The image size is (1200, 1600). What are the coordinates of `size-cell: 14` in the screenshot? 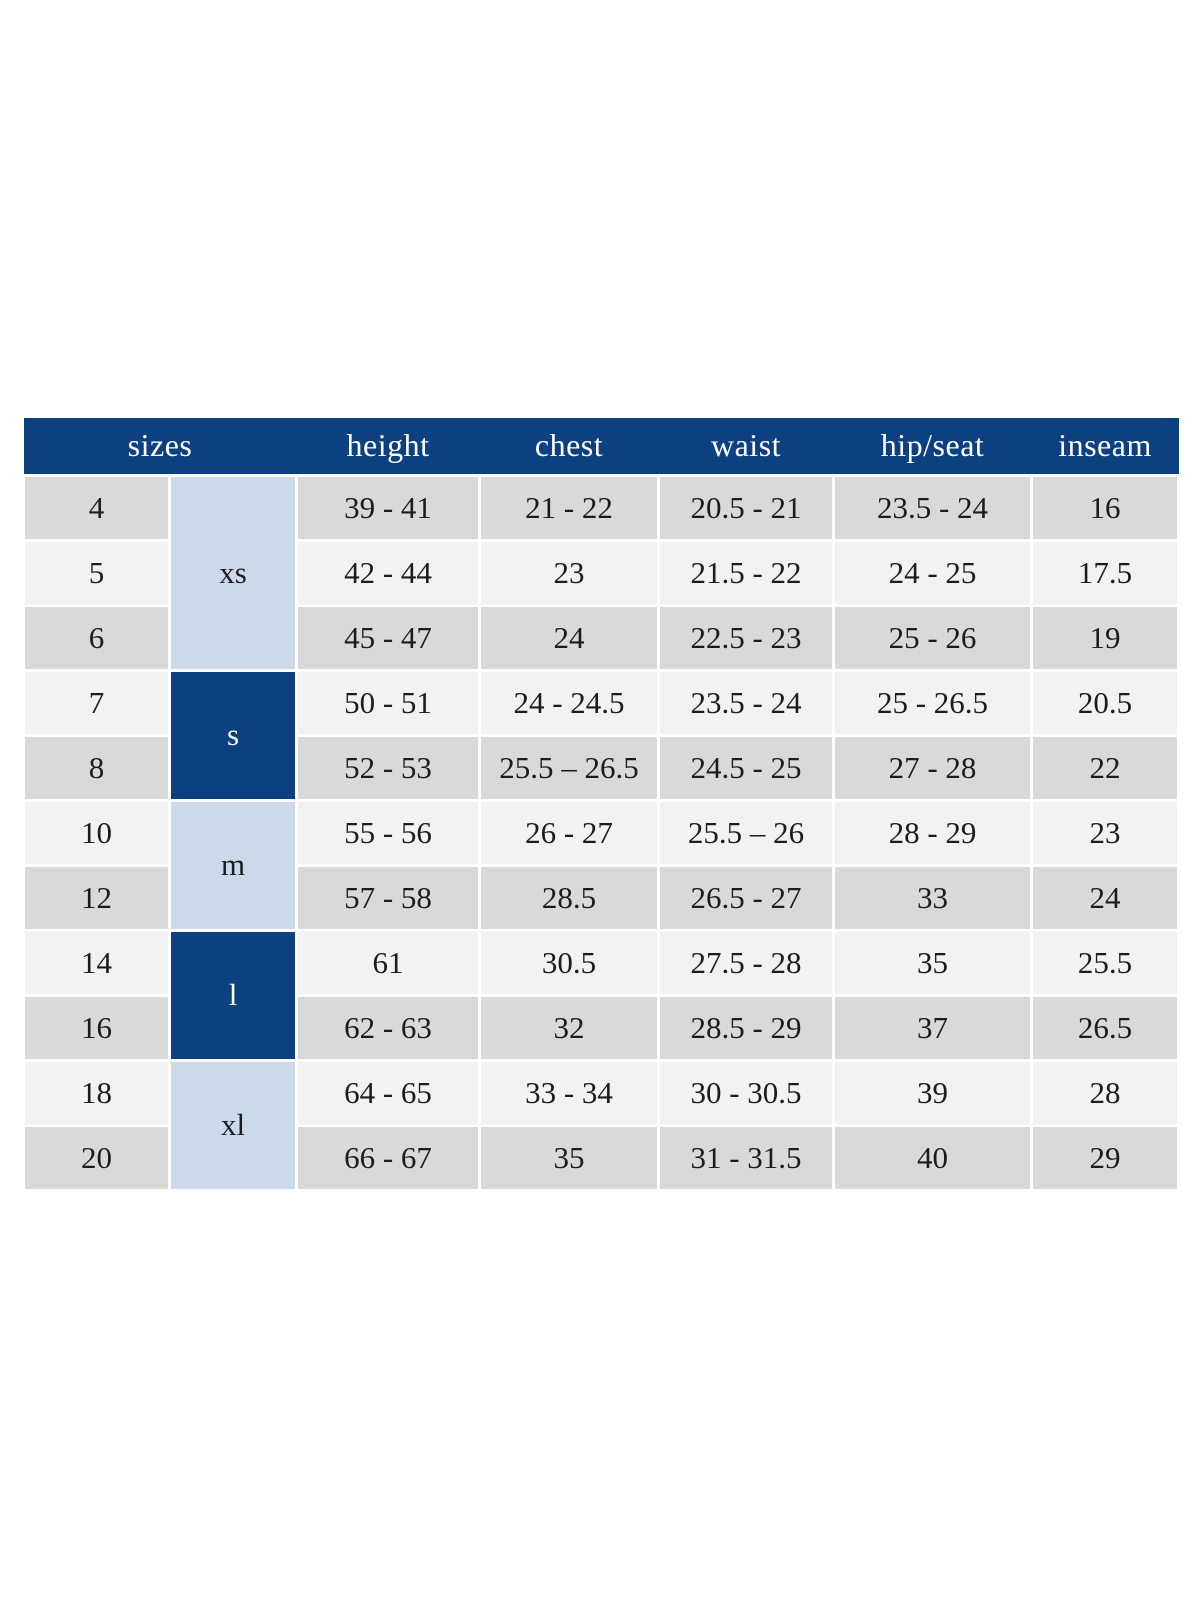 It's located at (96, 962).